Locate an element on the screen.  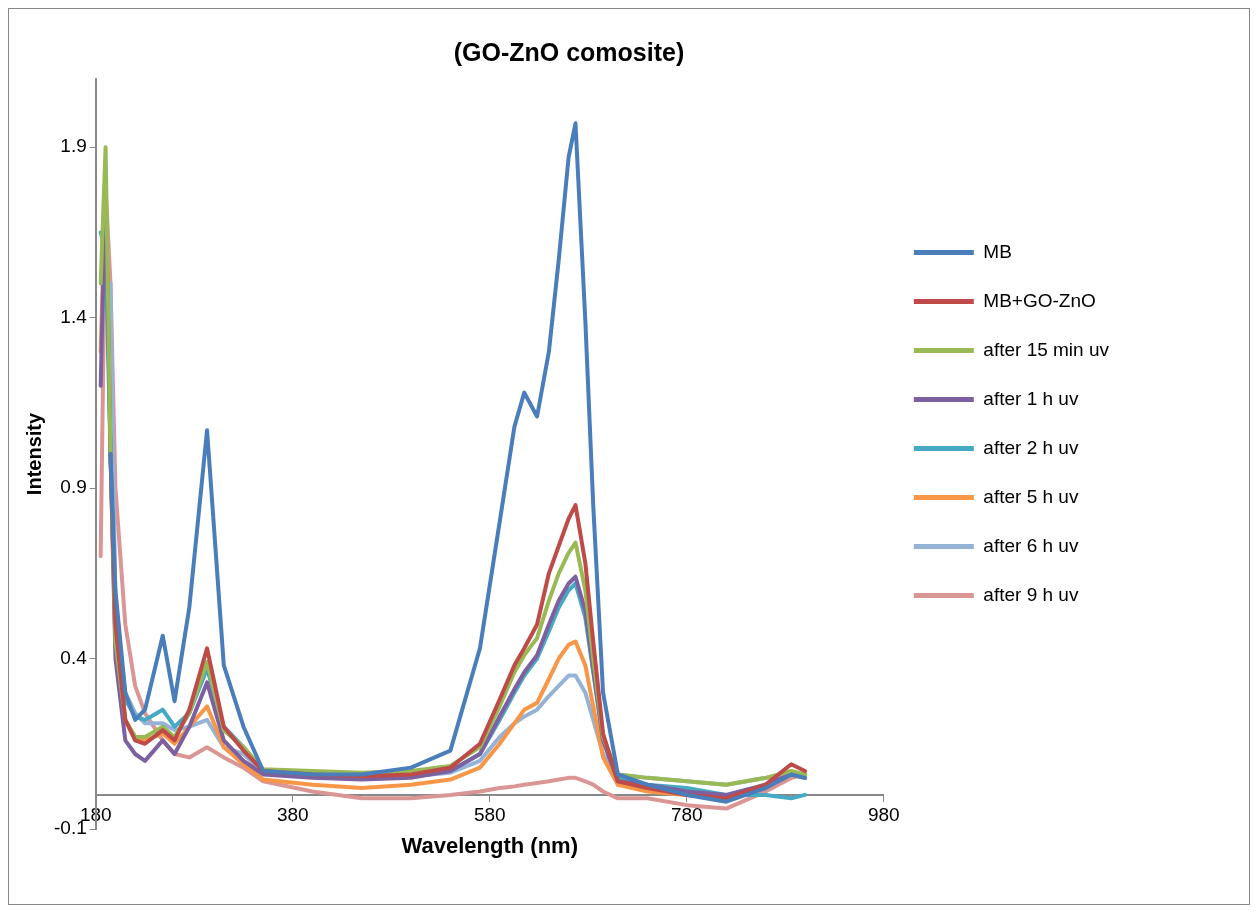
x-tick-label: 580 is located at coordinates (489, 814).